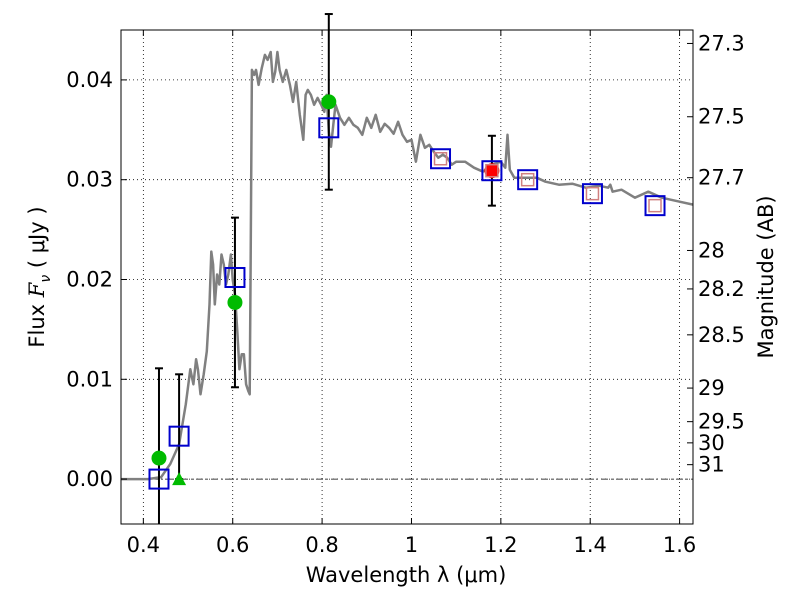 This screenshot has width=800, height=600. Describe the element at coordinates (232, 545) in the screenshot. I see `x-tick-label: 0.6` at that location.